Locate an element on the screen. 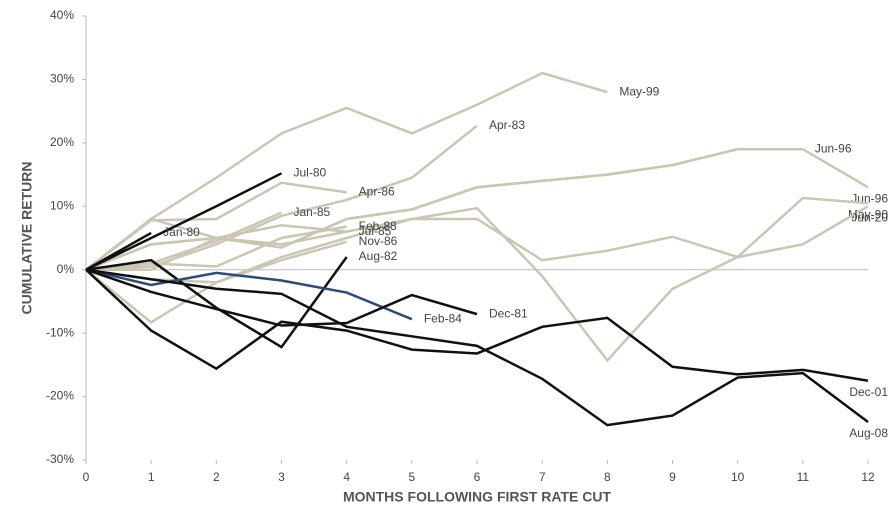  y-tick-label: 20% is located at coordinates (62, 142).